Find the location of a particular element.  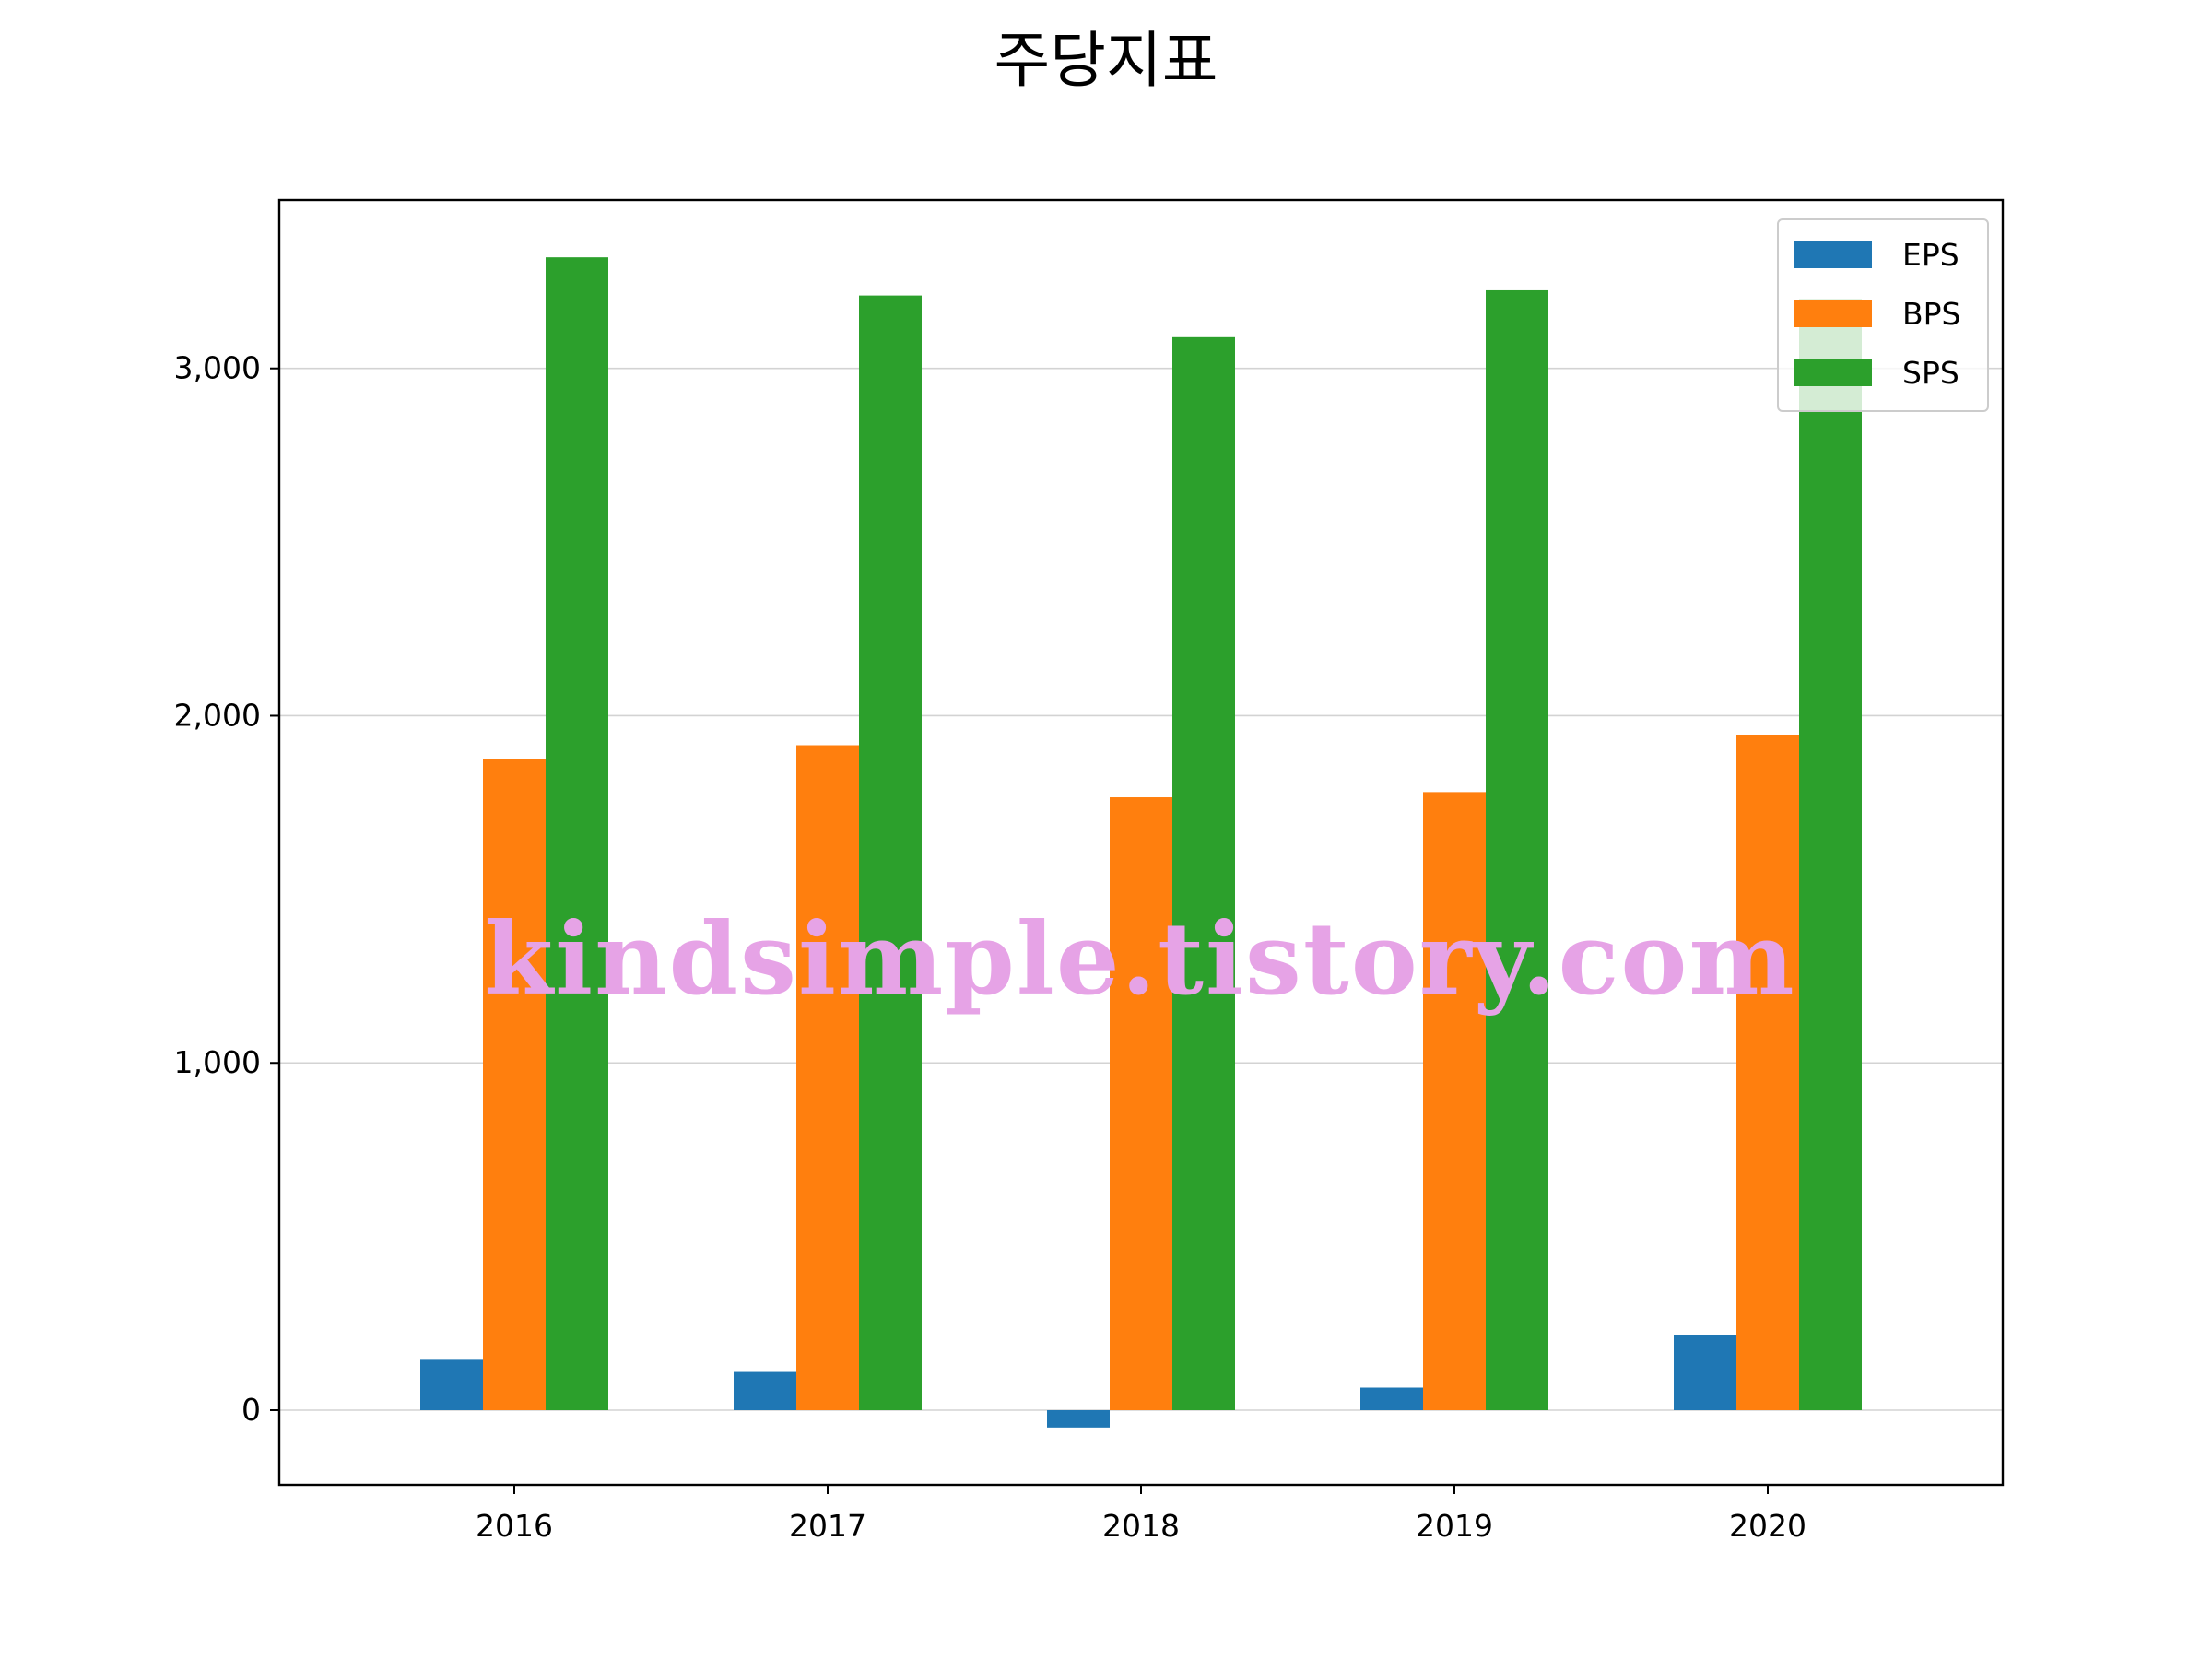

bar-sps-2019 is located at coordinates (1517, 849).